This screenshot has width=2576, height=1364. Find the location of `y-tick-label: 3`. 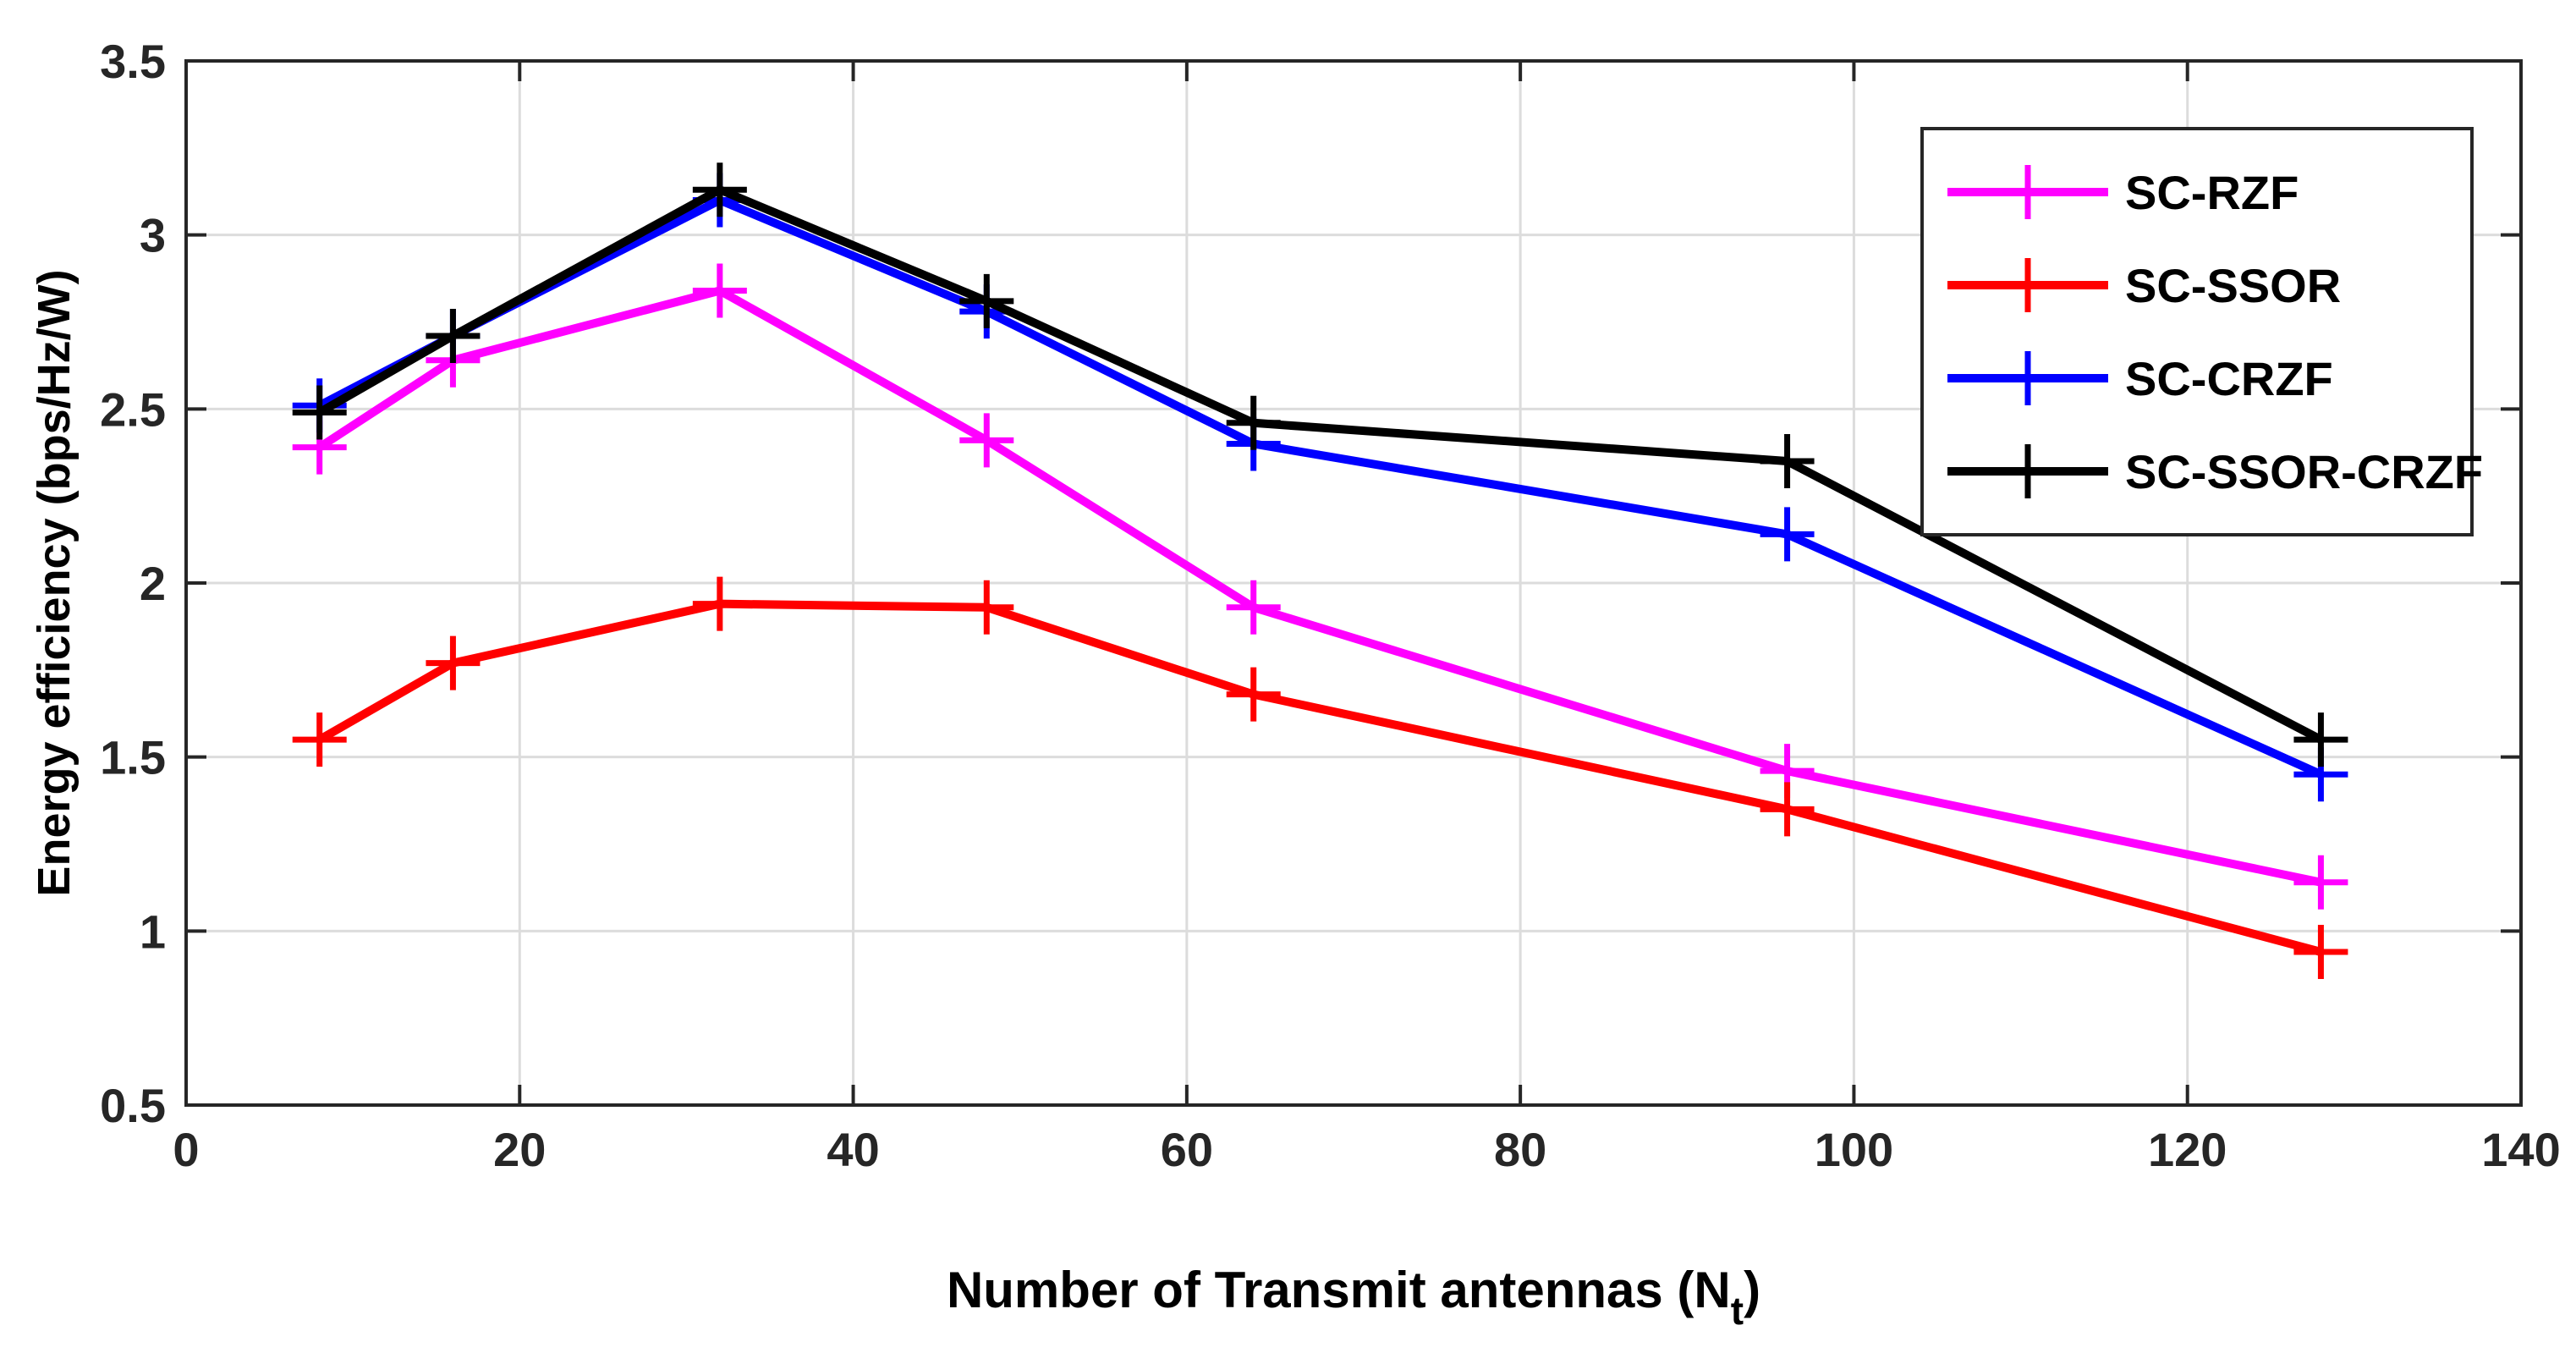

y-tick-label: 3 is located at coordinates (153, 235).